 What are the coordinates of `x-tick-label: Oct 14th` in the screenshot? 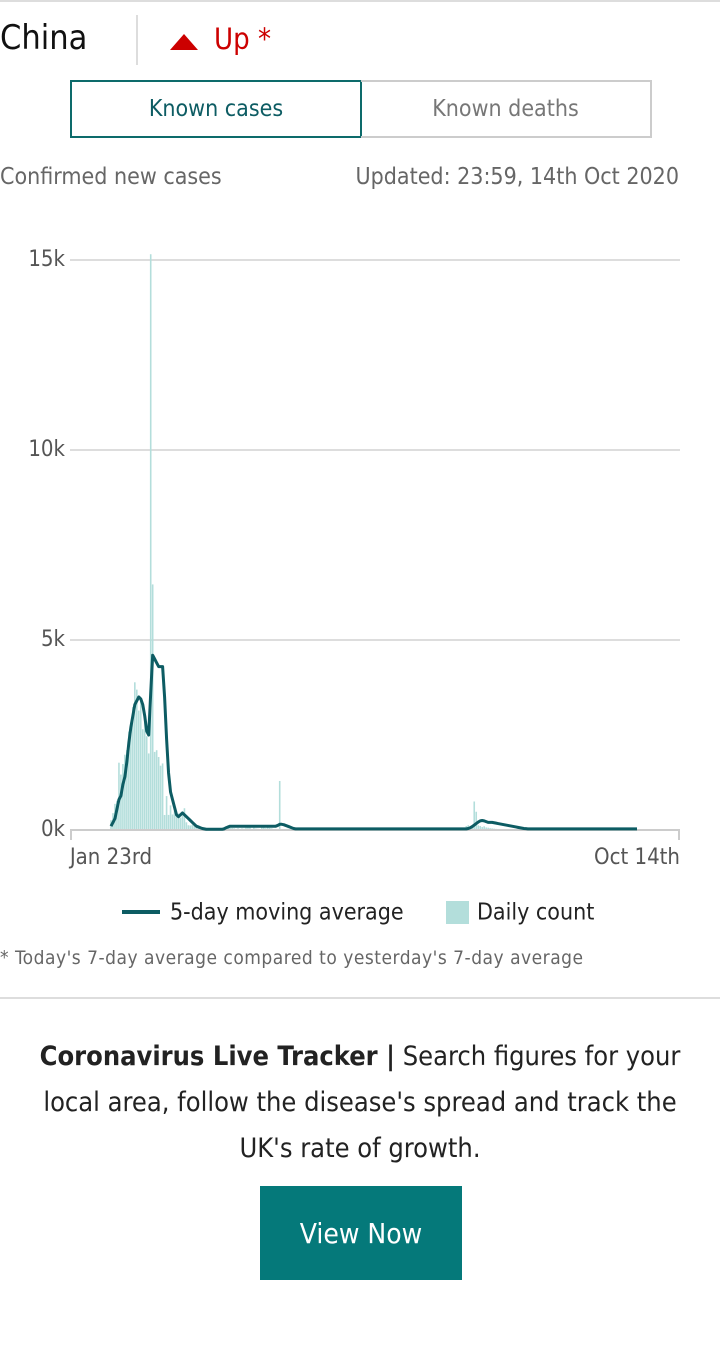 It's located at (637, 857).